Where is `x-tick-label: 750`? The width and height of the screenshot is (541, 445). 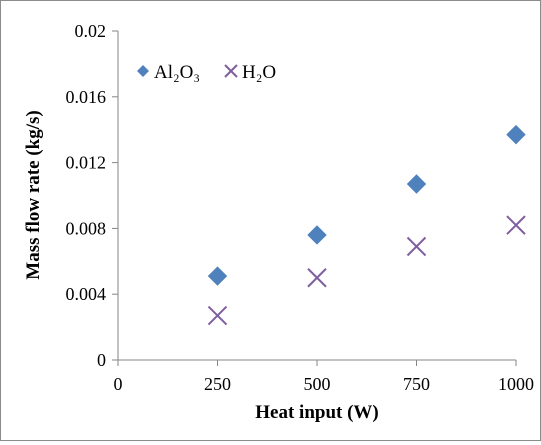
x-tick-label: 750 is located at coordinates (416, 384).